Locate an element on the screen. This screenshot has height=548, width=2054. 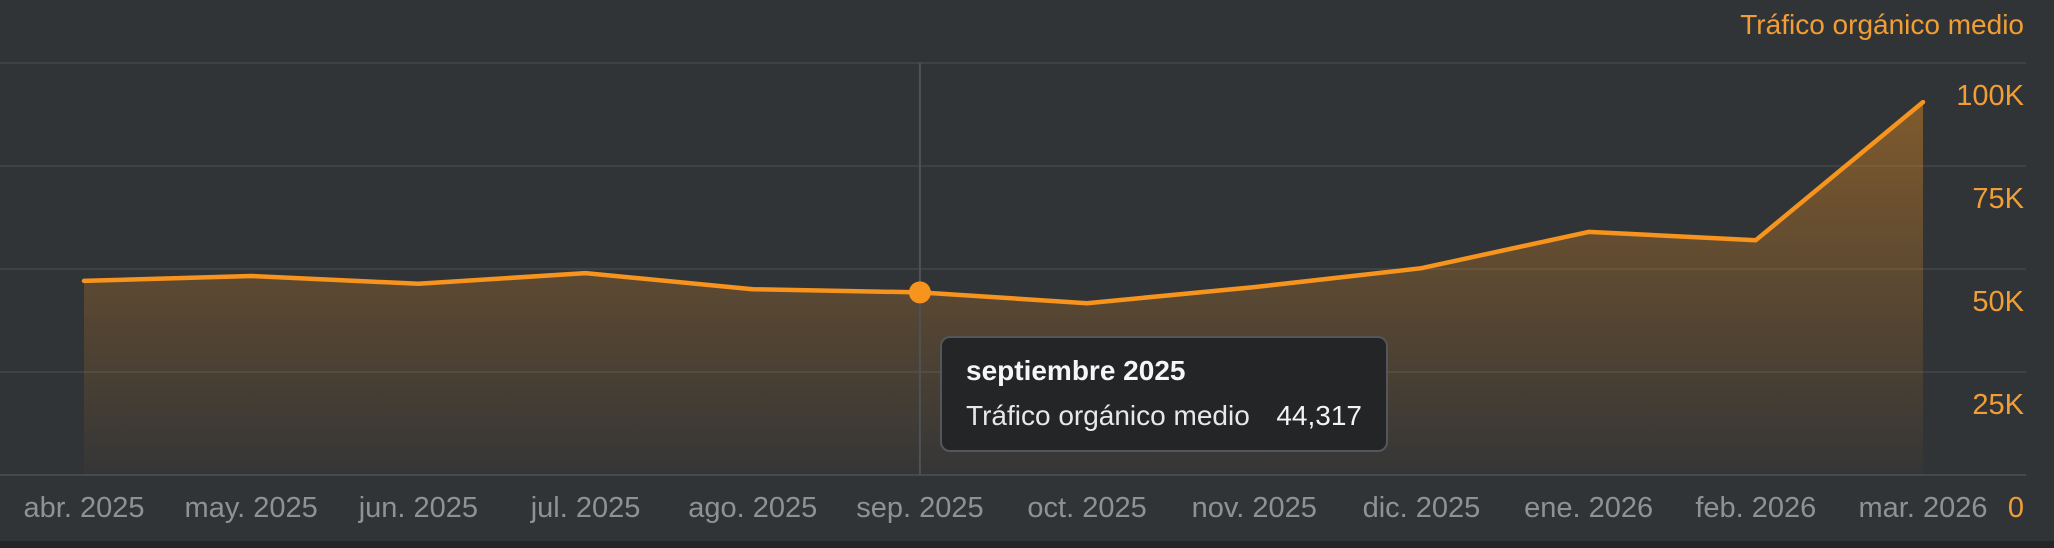
highlight-dot is located at coordinates (919, 292).